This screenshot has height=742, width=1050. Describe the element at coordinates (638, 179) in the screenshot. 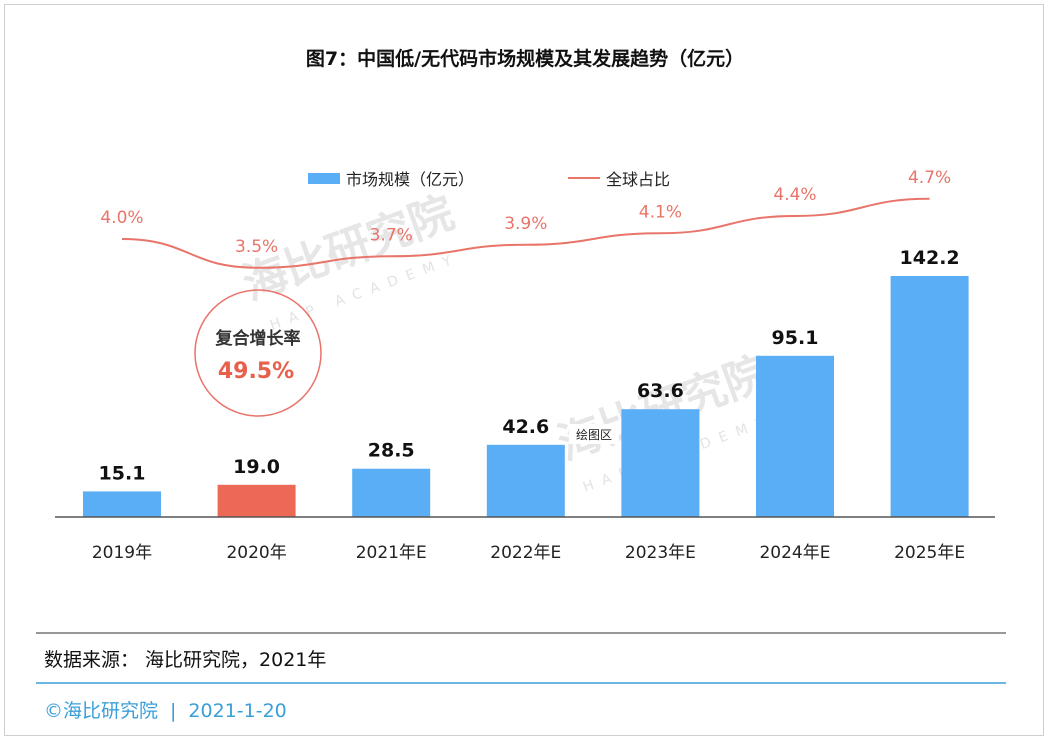

I see `legend-line-label: 全球占比` at that location.